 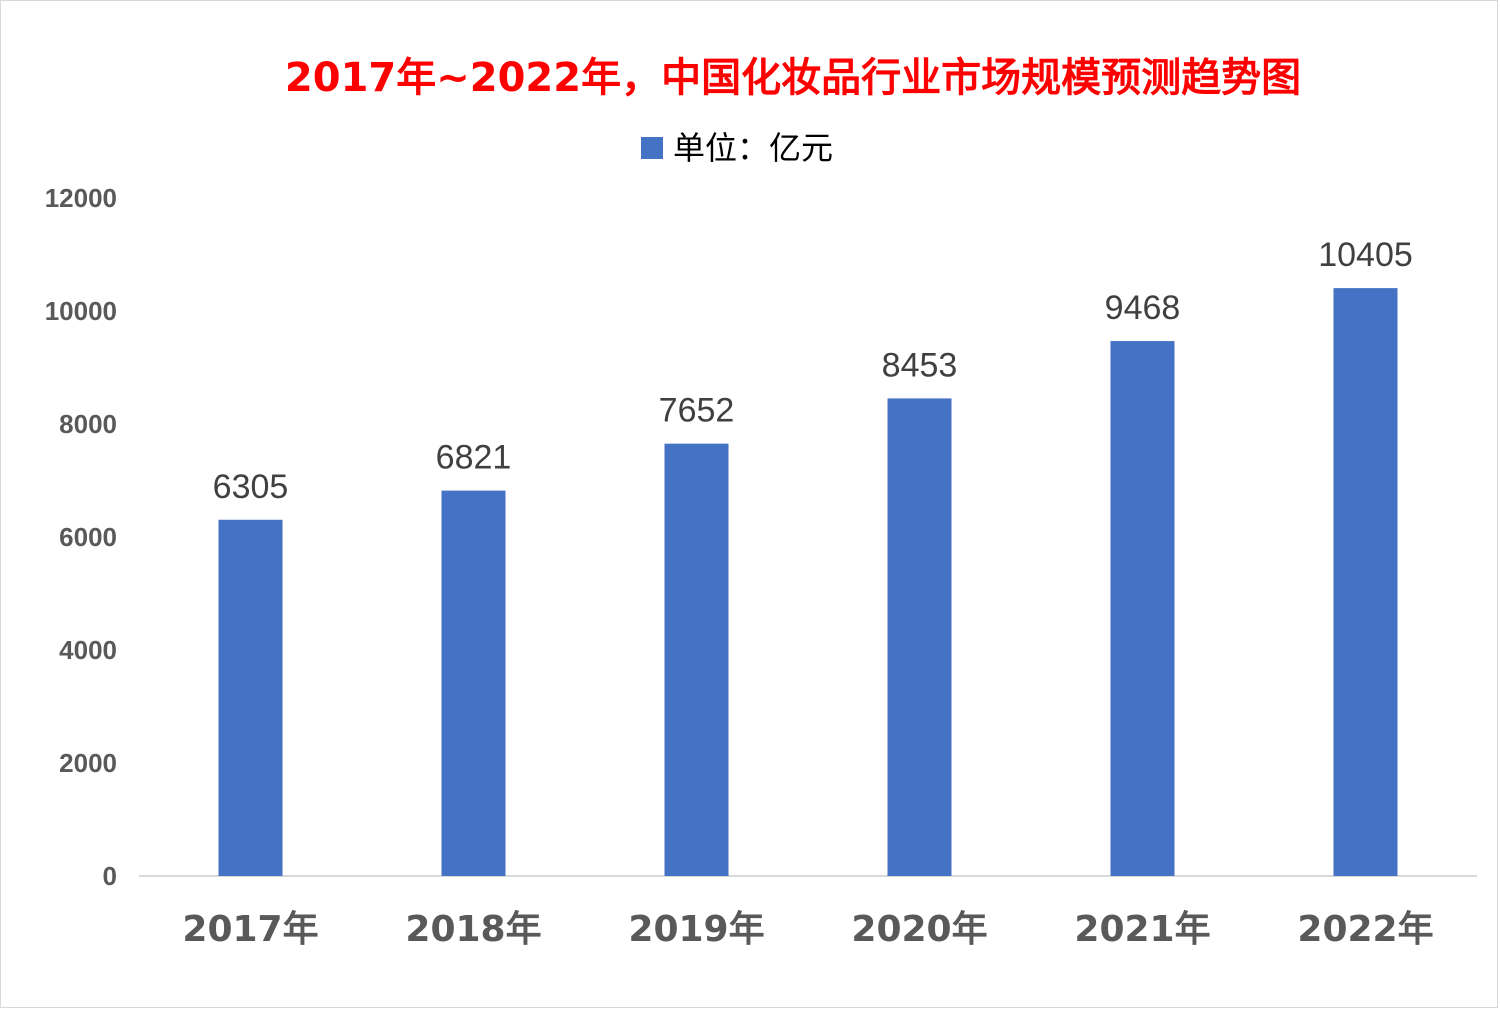 I want to click on y-tick-label: 8000, so click(x=88, y=424).